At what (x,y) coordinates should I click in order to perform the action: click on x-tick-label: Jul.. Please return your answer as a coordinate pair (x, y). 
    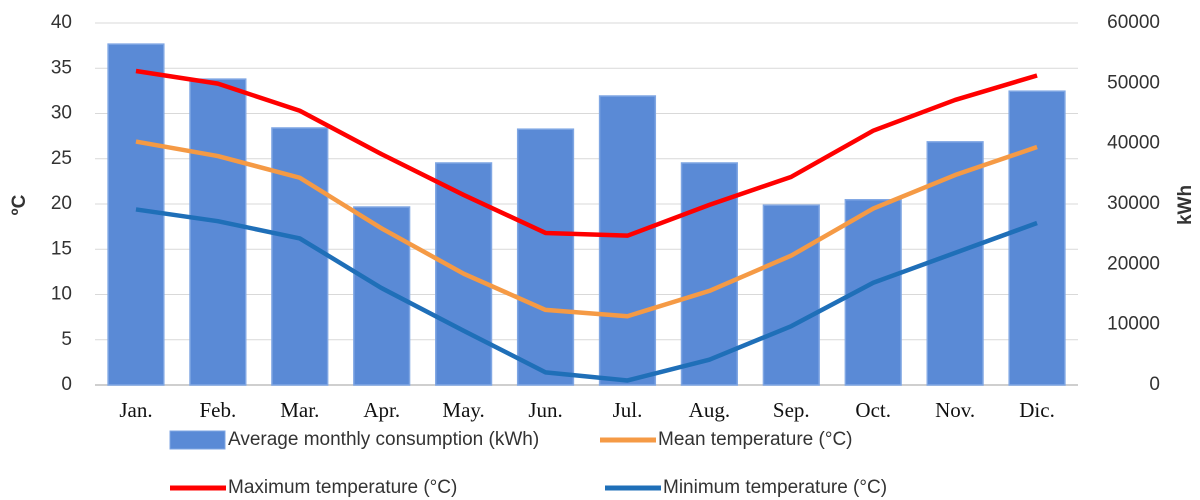
    Looking at the image, I should click on (628, 410).